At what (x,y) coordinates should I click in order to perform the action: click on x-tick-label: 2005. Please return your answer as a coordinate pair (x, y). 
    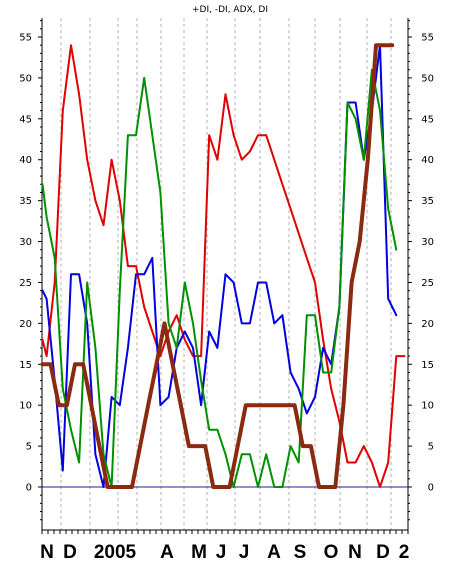
    Looking at the image, I should click on (115, 551).